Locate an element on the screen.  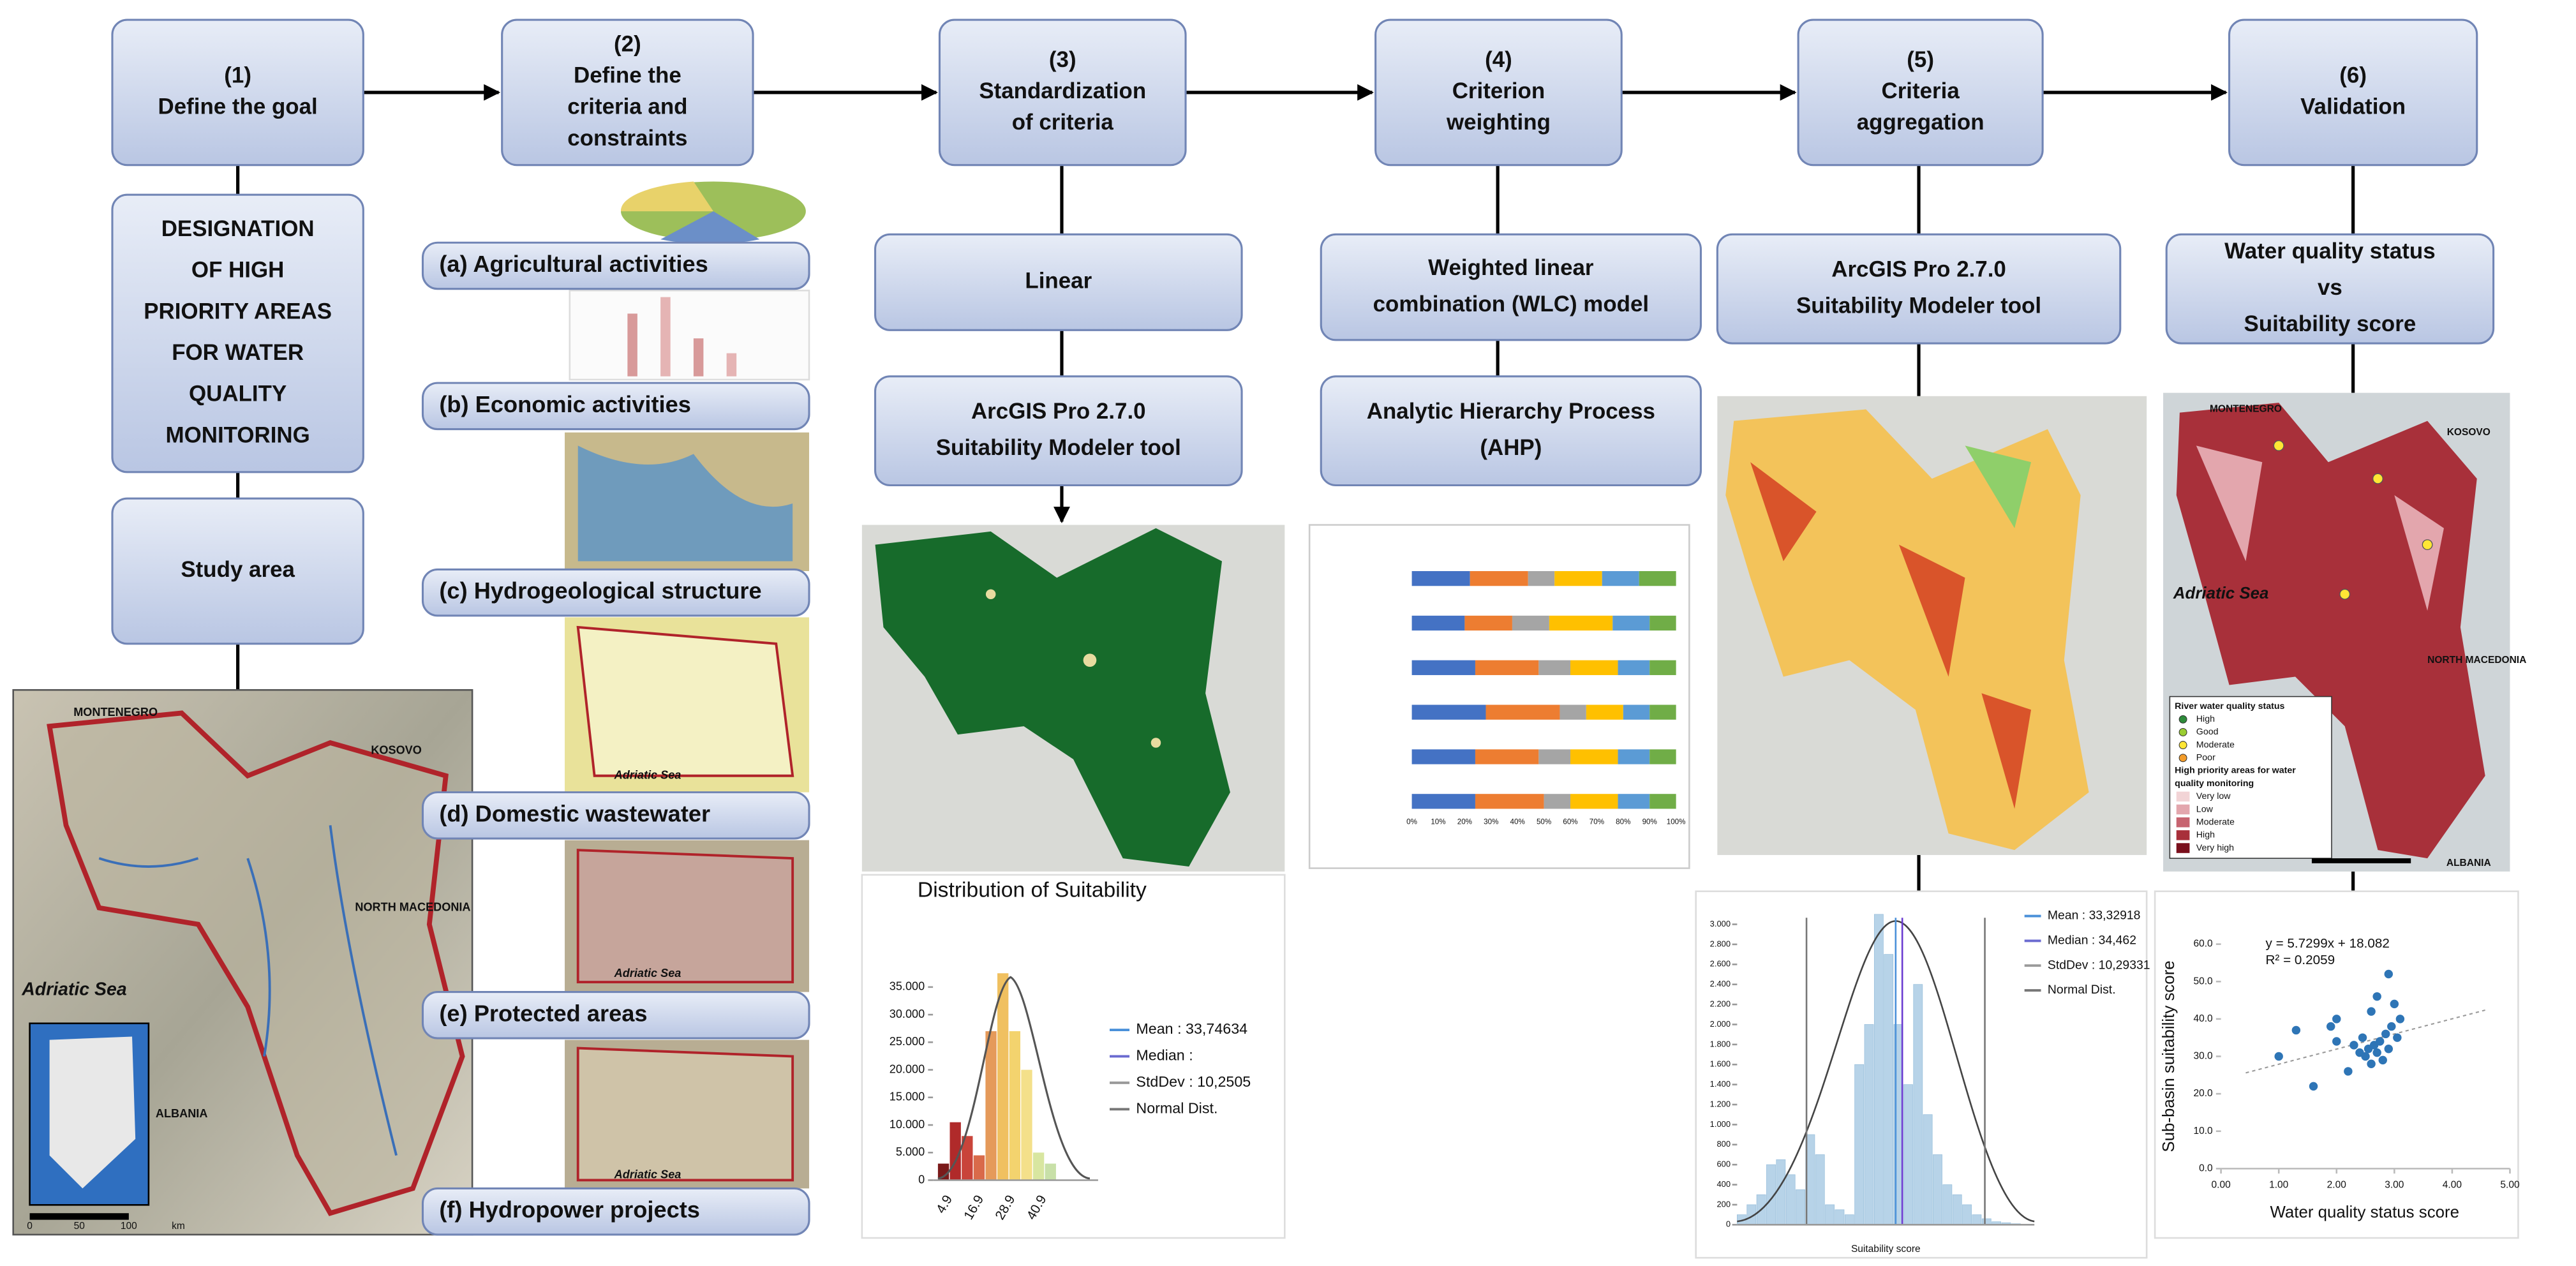
study-area-map is located at coordinates (242, 962).